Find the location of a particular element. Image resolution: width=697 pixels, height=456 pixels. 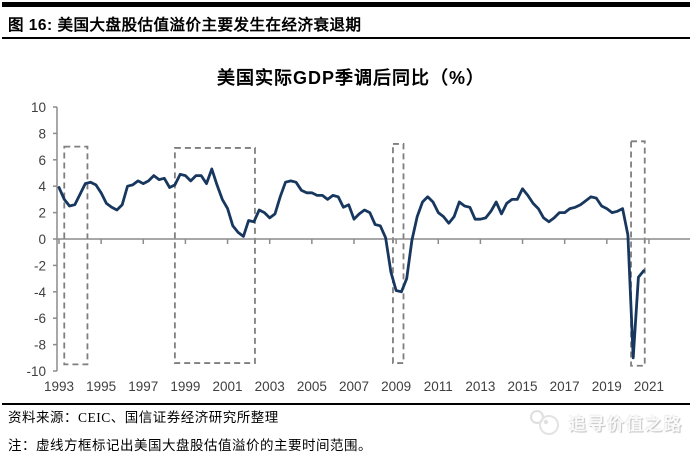

x-tick-label: 1993 is located at coordinates (59, 386).